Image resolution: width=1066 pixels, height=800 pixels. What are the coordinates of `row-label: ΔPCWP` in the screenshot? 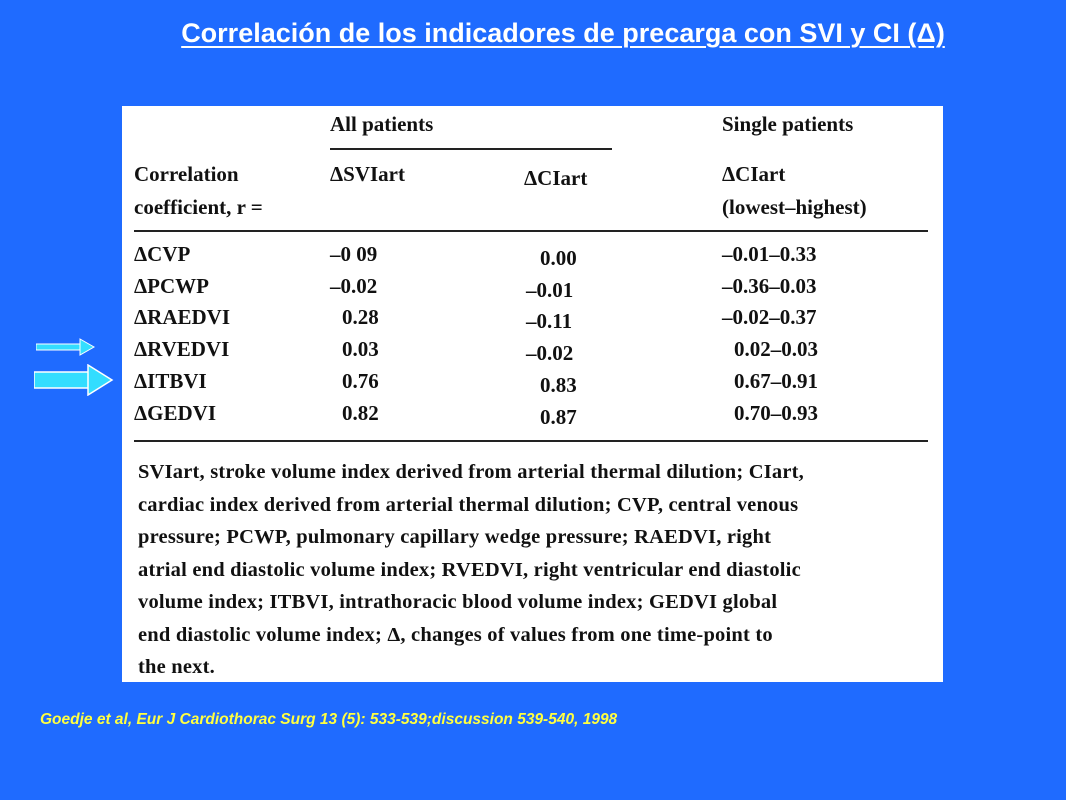 It's located at (171, 286).